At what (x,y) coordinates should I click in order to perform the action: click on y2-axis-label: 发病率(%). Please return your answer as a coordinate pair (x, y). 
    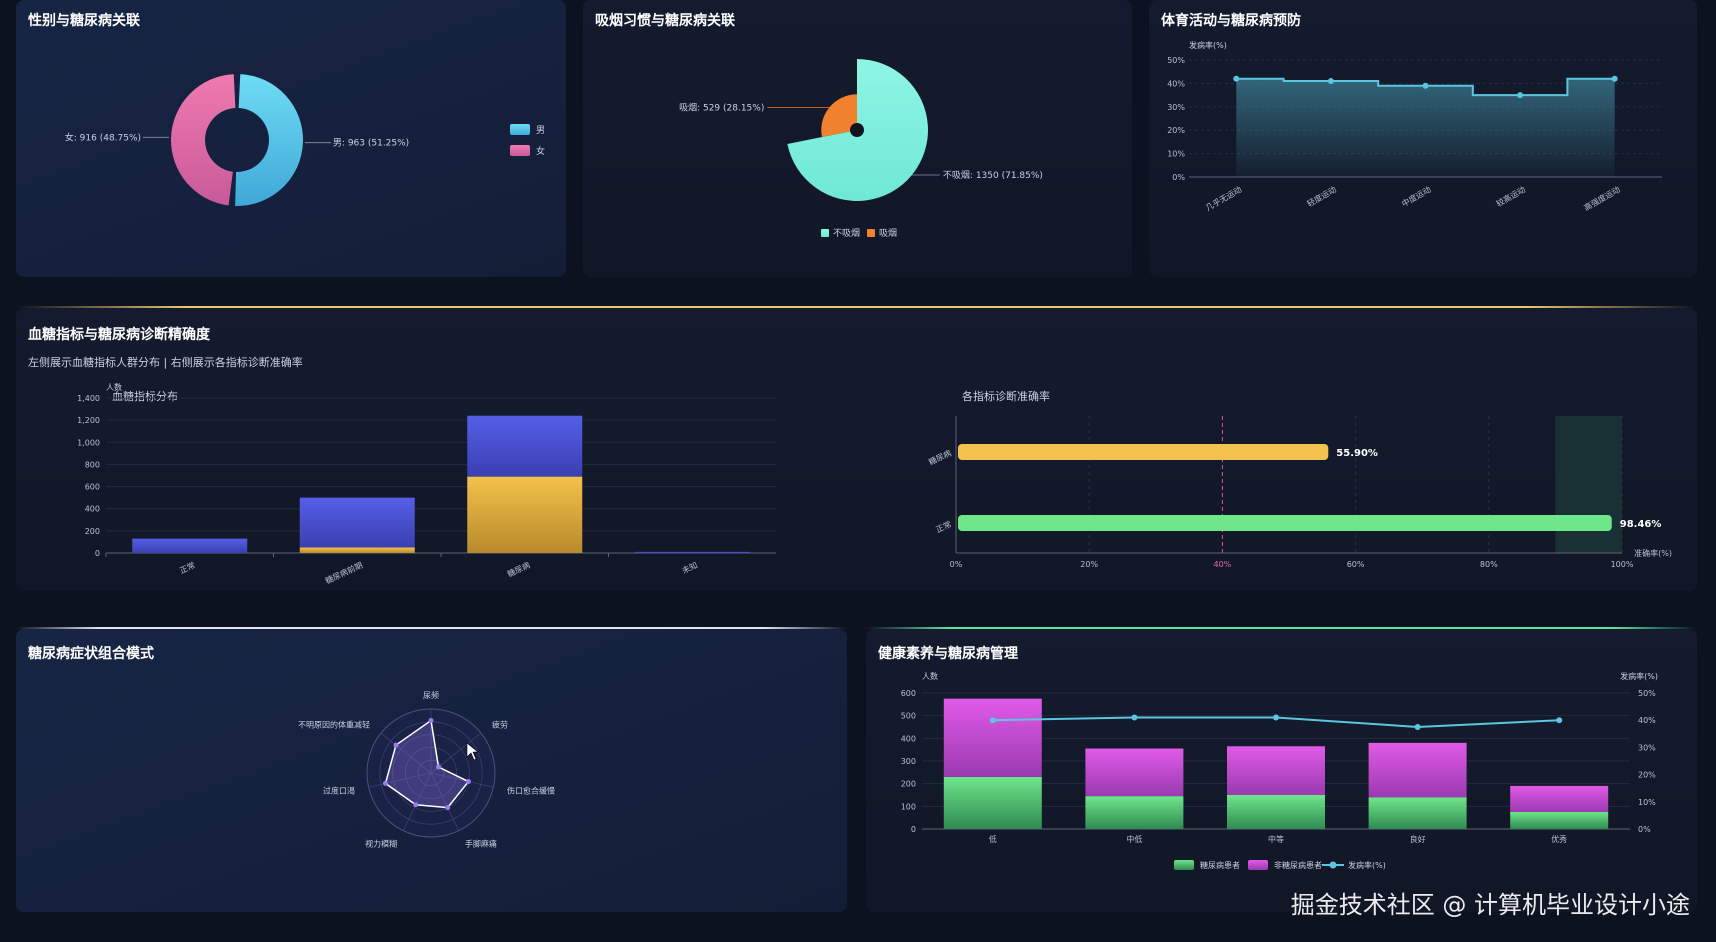
    Looking at the image, I should click on (1639, 676).